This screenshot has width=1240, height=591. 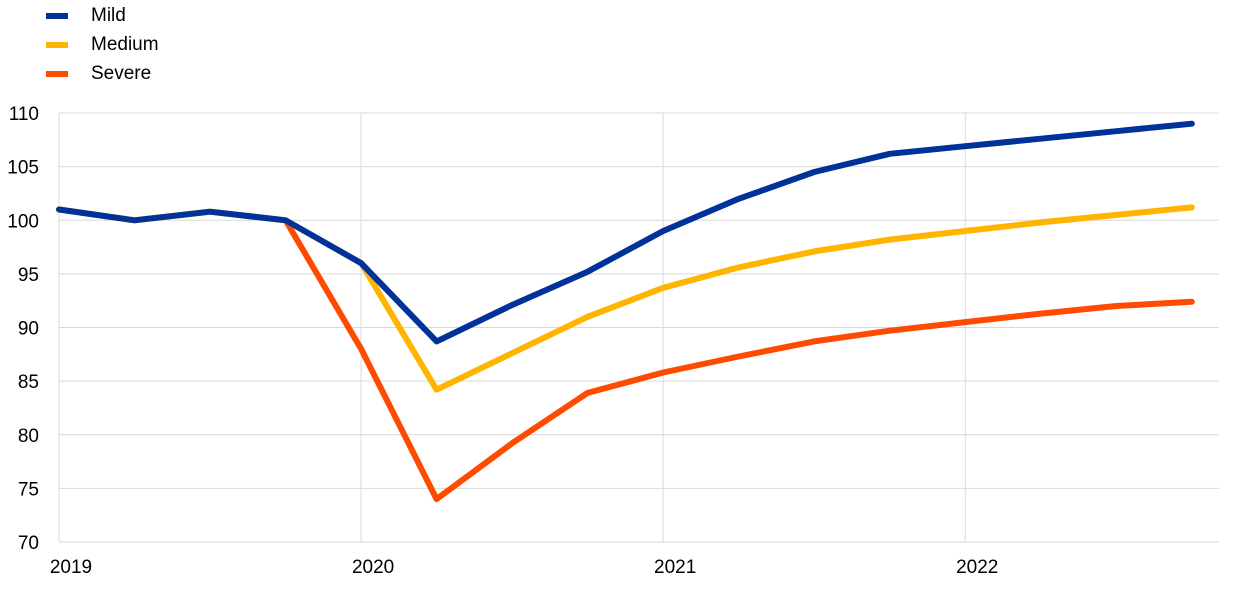 I want to click on legend-swatch-mild, so click(x=57, y=15).